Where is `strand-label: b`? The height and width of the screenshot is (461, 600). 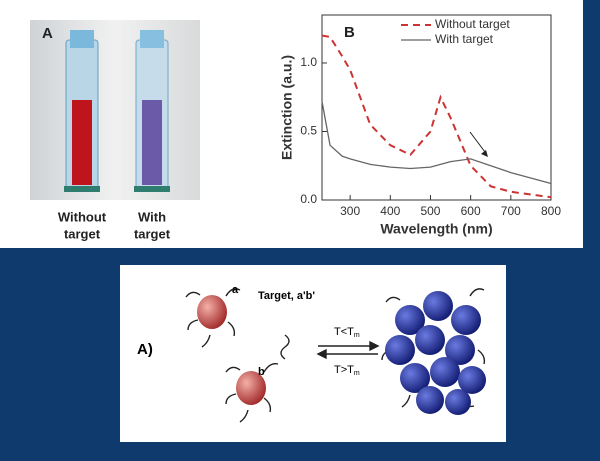 strand-label: b is located at coordinates (261, 372).